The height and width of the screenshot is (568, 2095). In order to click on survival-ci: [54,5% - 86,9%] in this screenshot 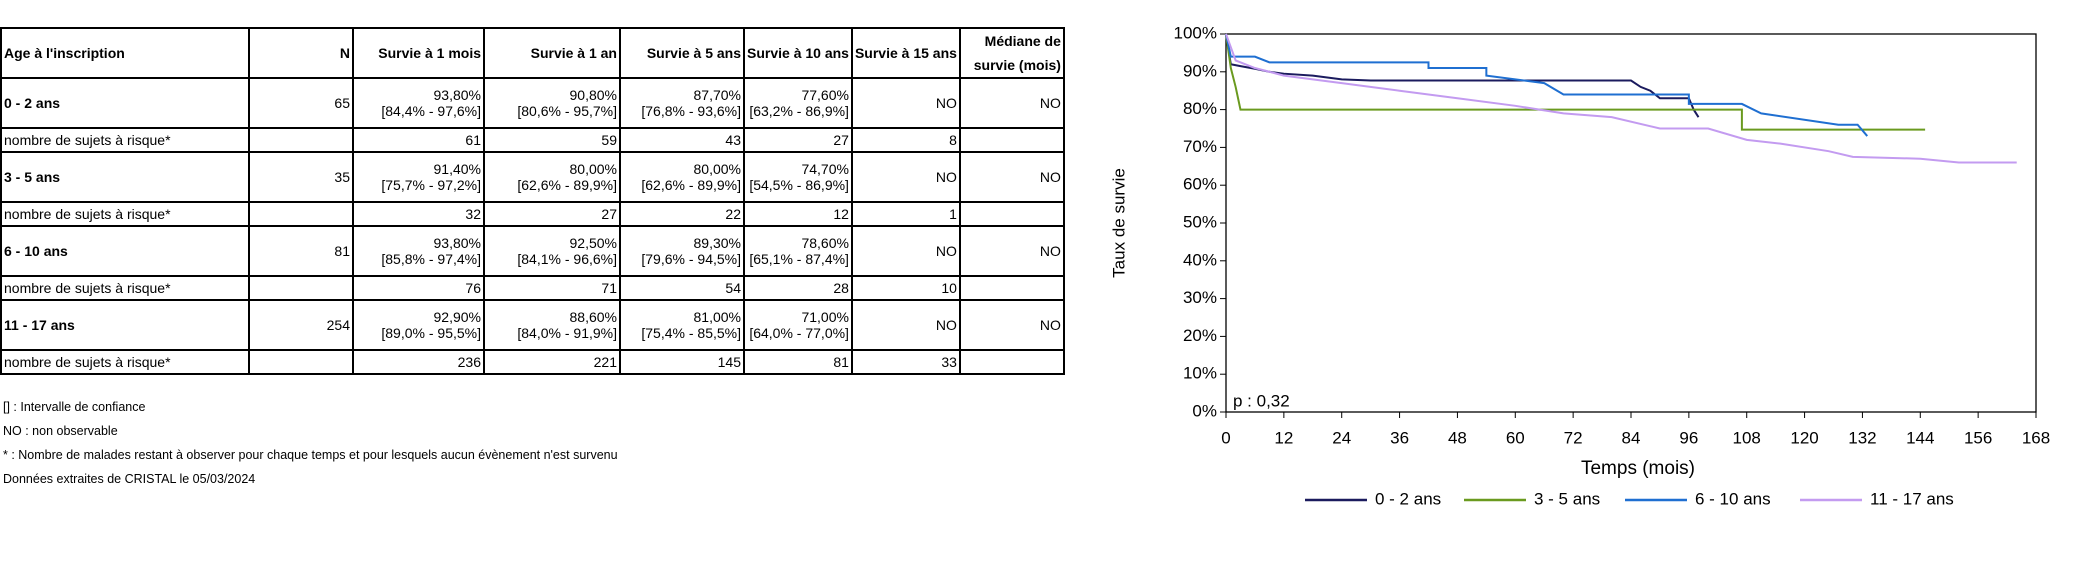, I will do `click(799, 185)`.